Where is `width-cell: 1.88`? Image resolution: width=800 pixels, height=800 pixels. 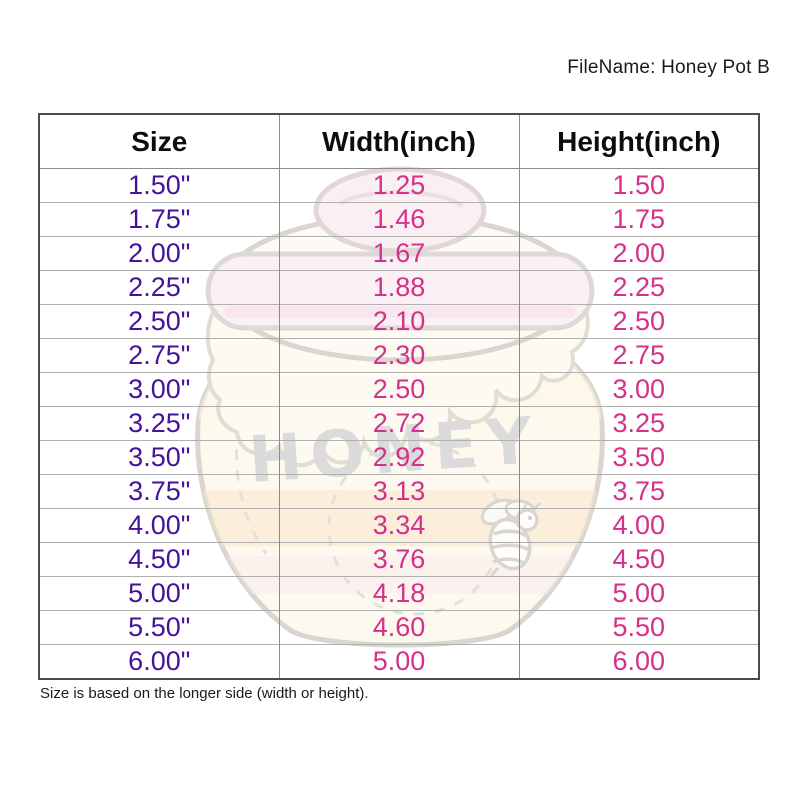 width-cell: 1.88 is located at coordinates (398, 287).